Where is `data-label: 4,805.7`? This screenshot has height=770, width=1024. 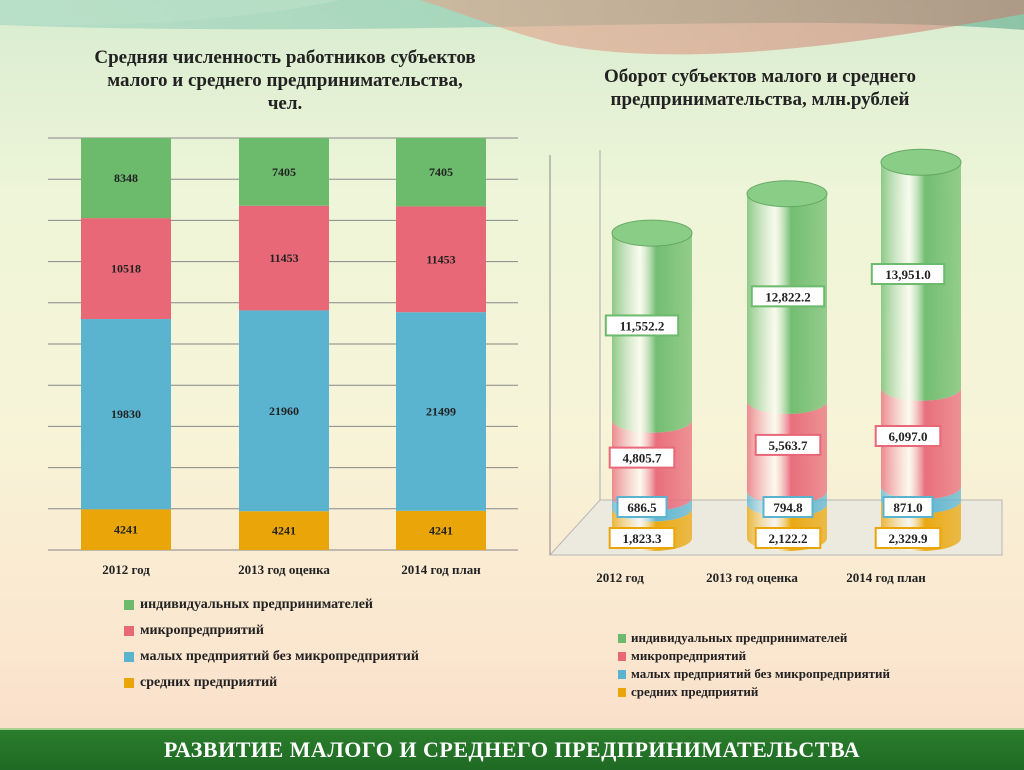
data-label: 4,805.7 is located at coordinates (643, 458).